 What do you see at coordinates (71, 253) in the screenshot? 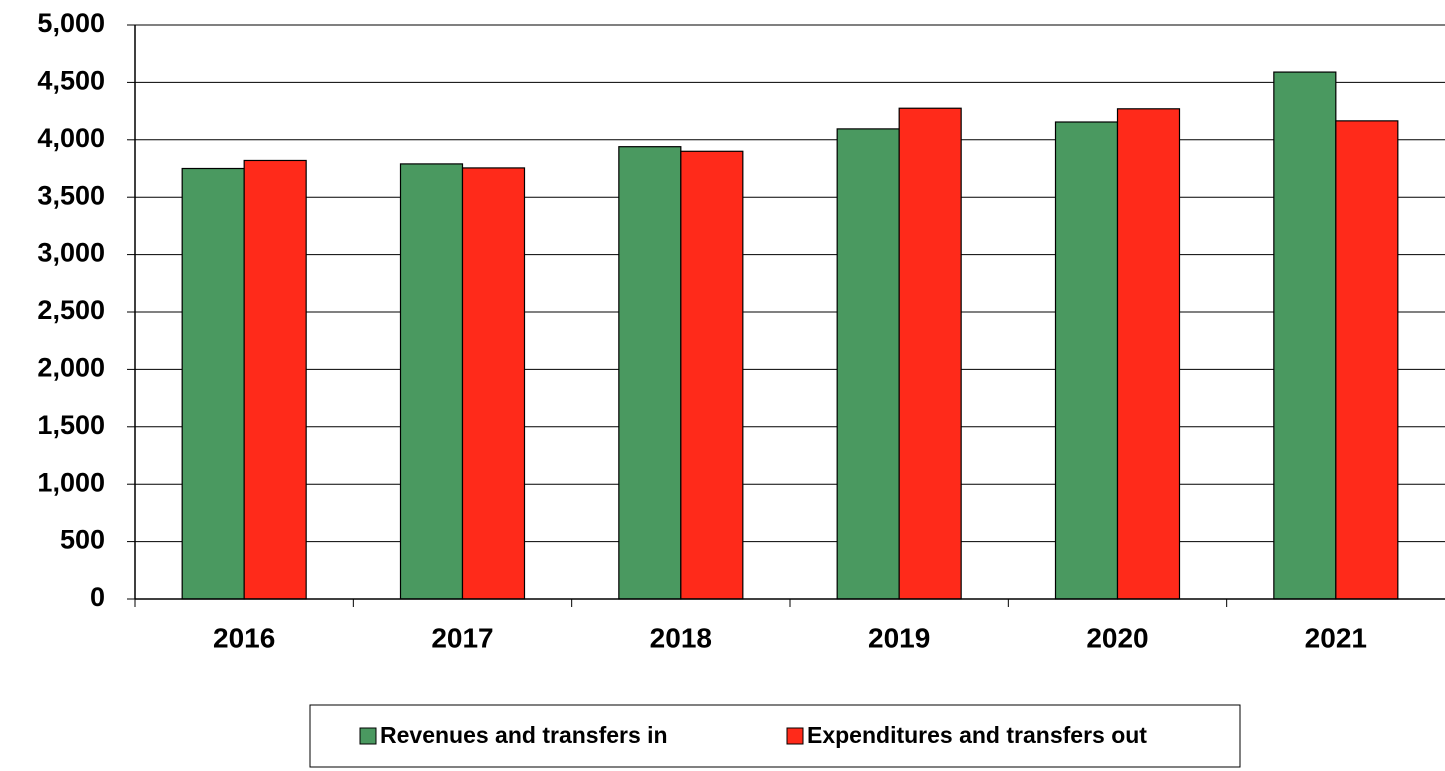
I see `y-tick-label: 3,000` at bounding box center [71, 253].